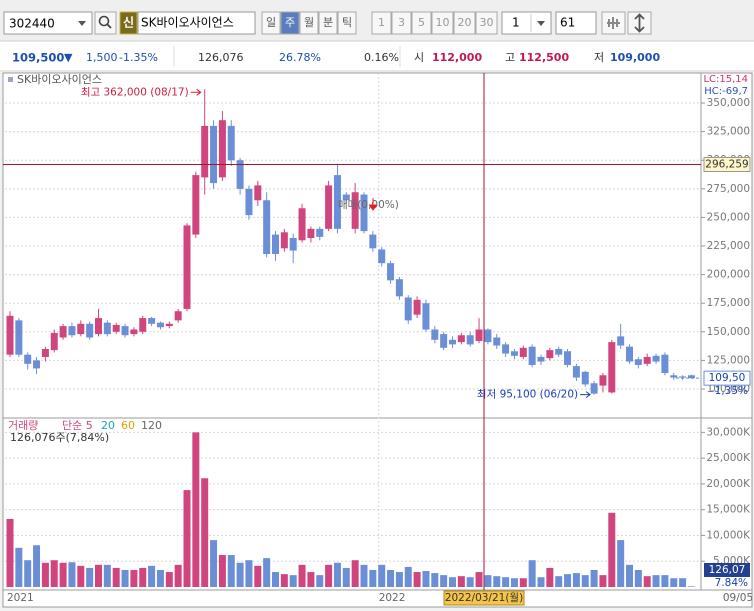  I want to click on period-label: 틱, so click(347, 22).